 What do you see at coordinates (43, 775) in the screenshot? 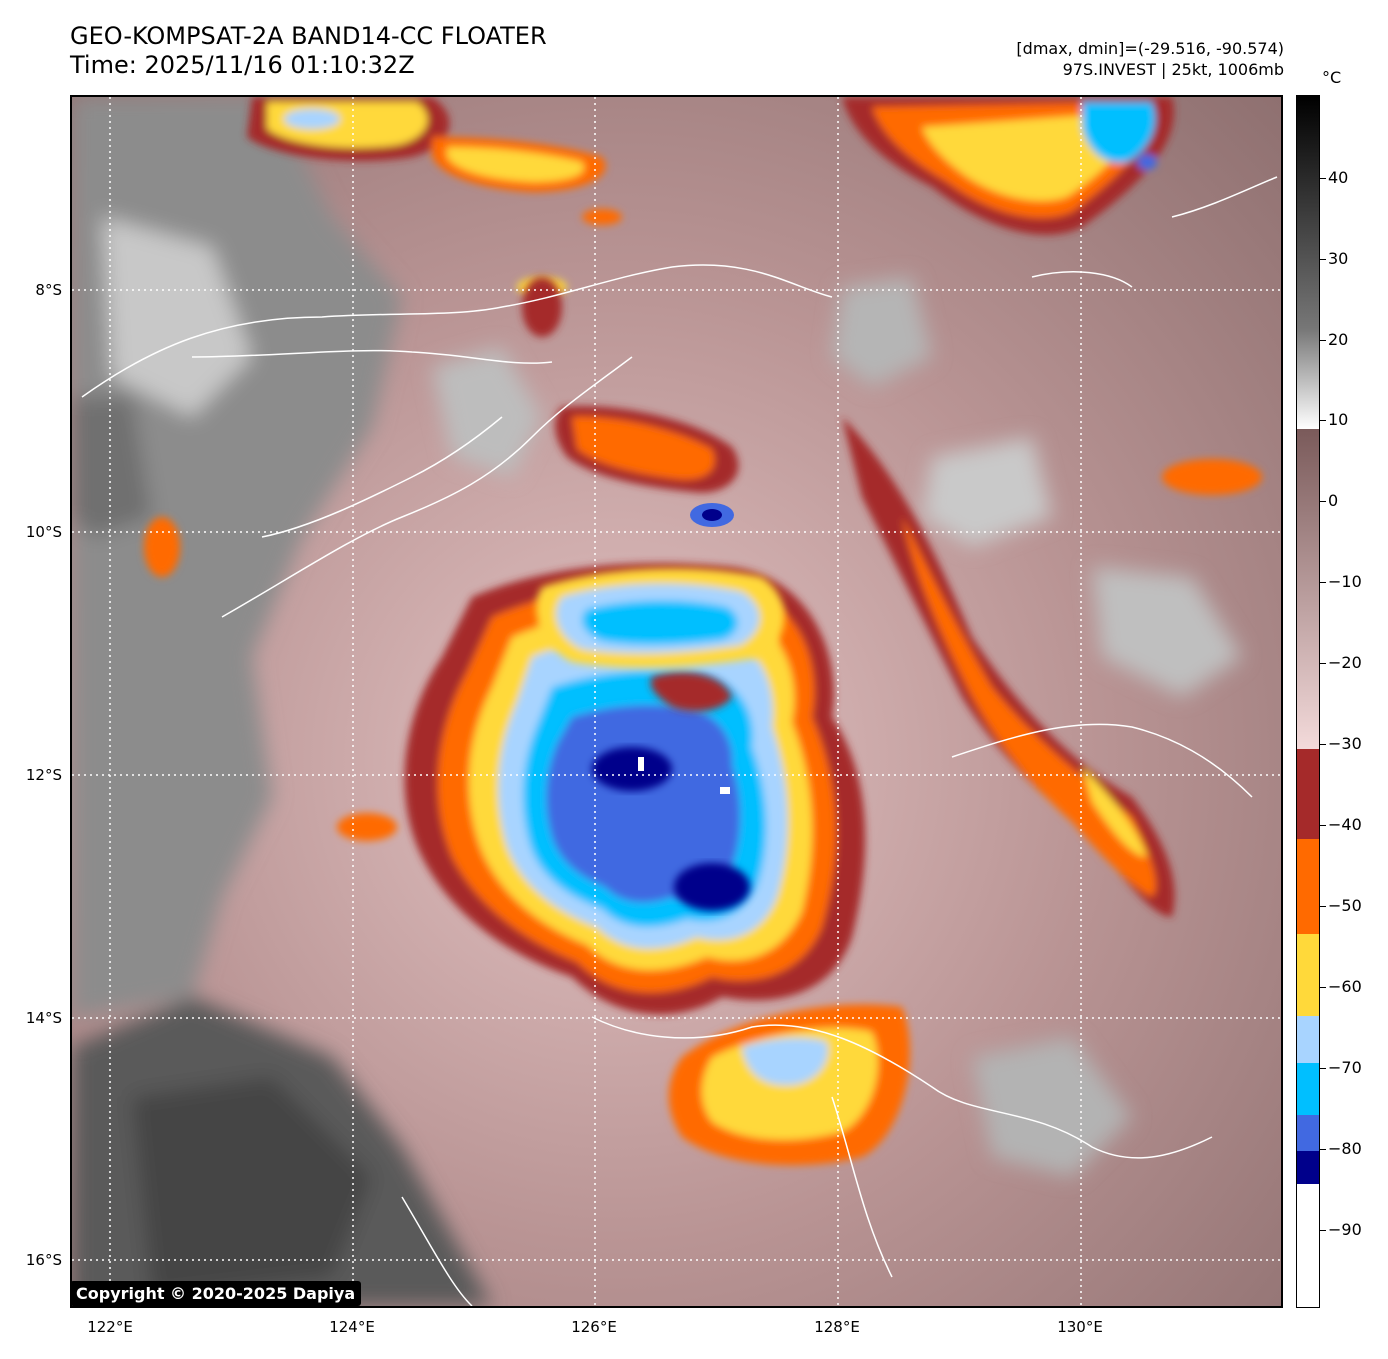
I see `lat-label-12s: 12°S` at bounding box center [43, 775].